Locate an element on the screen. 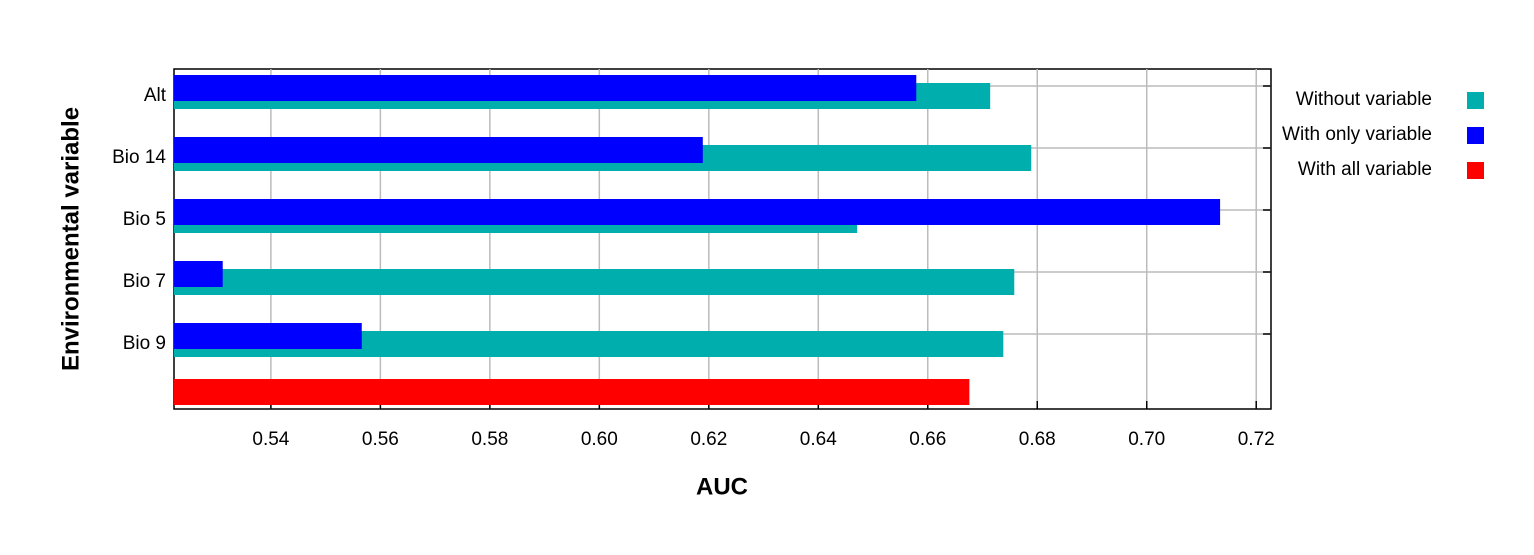 This screenshot has width=1534, height=555. legend-label: Without variable is located at coordinates (1364, 99).